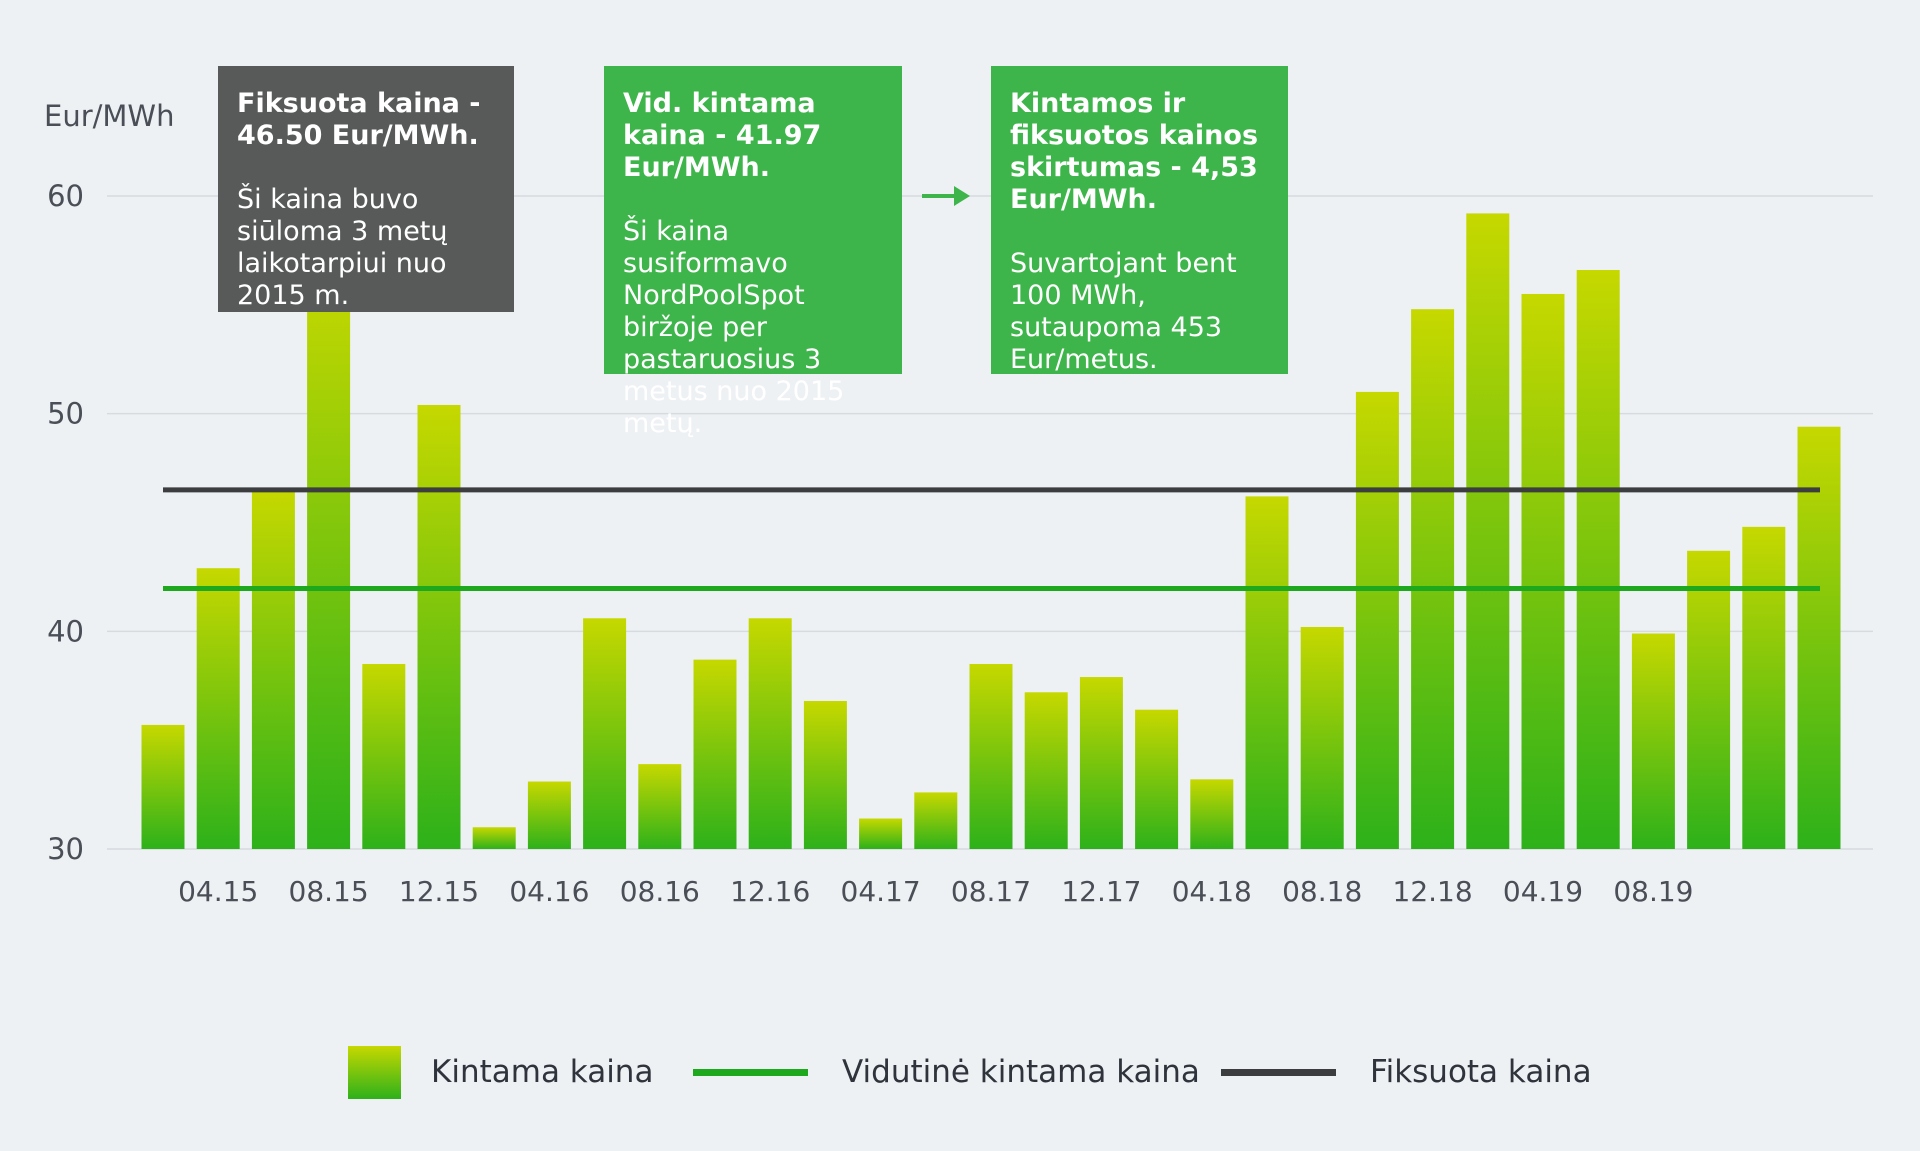 This screenshot has width=1920, height=1151. Describe the element at coordinates (722, 135) in the screenshot. I see `average-price-note-title: Vid. kintama kaina - 41.97 Eur/MWh.` at that location.